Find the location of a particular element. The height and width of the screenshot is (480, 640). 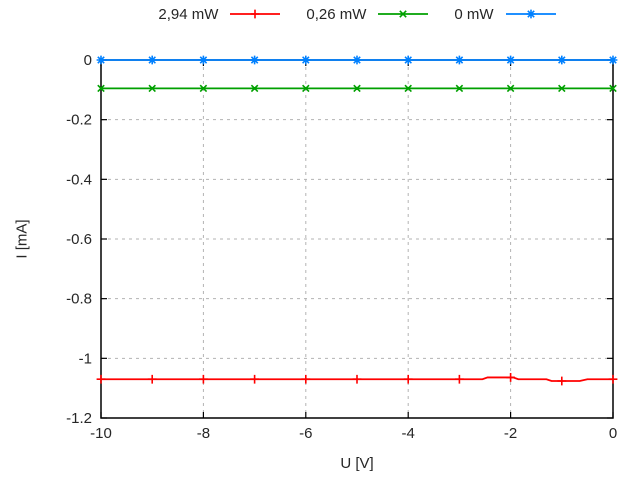

y-tick-label: -1 is located at coordinates (85, 358).